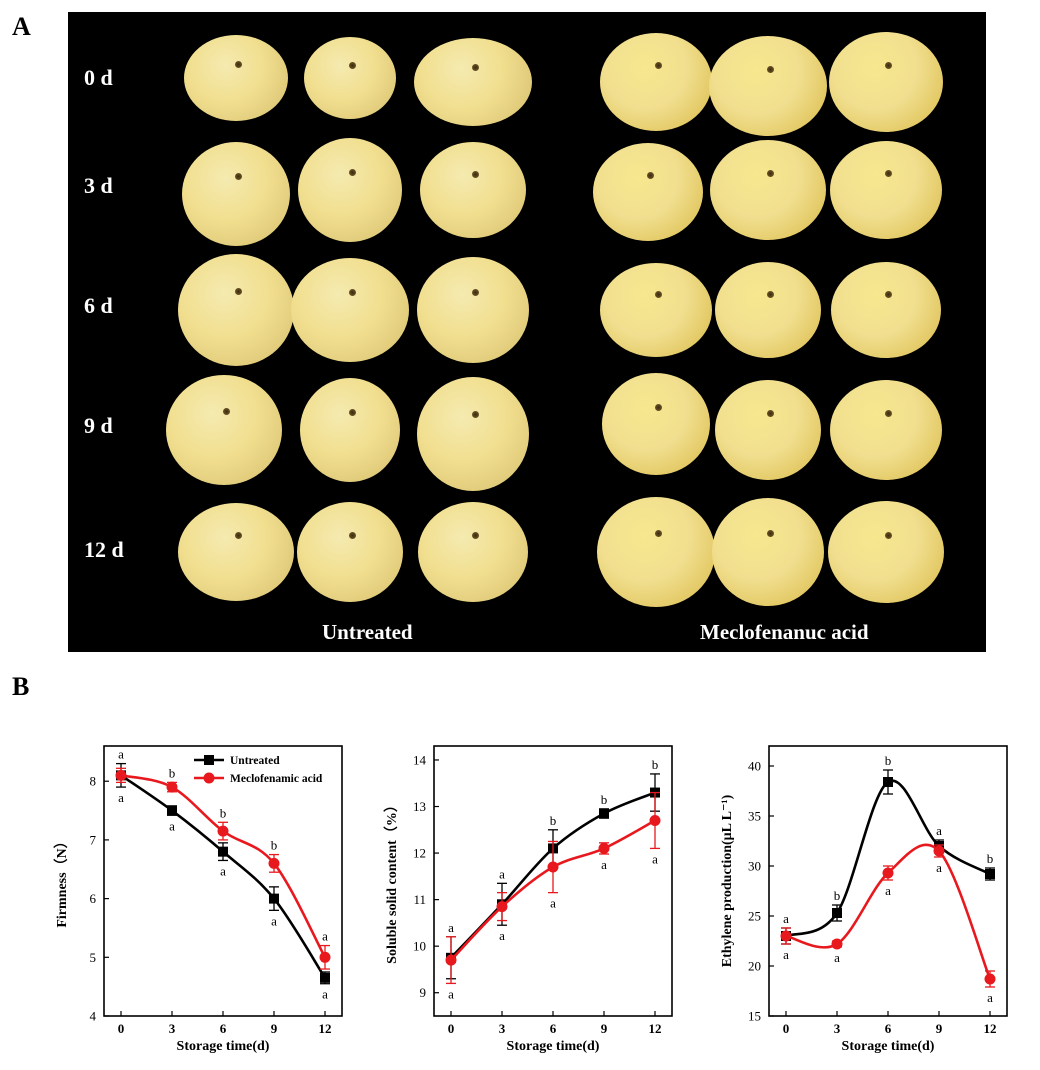 The height and width of the screenshot is (1070, 1040). I want to click on series-line, so click(888, 911).